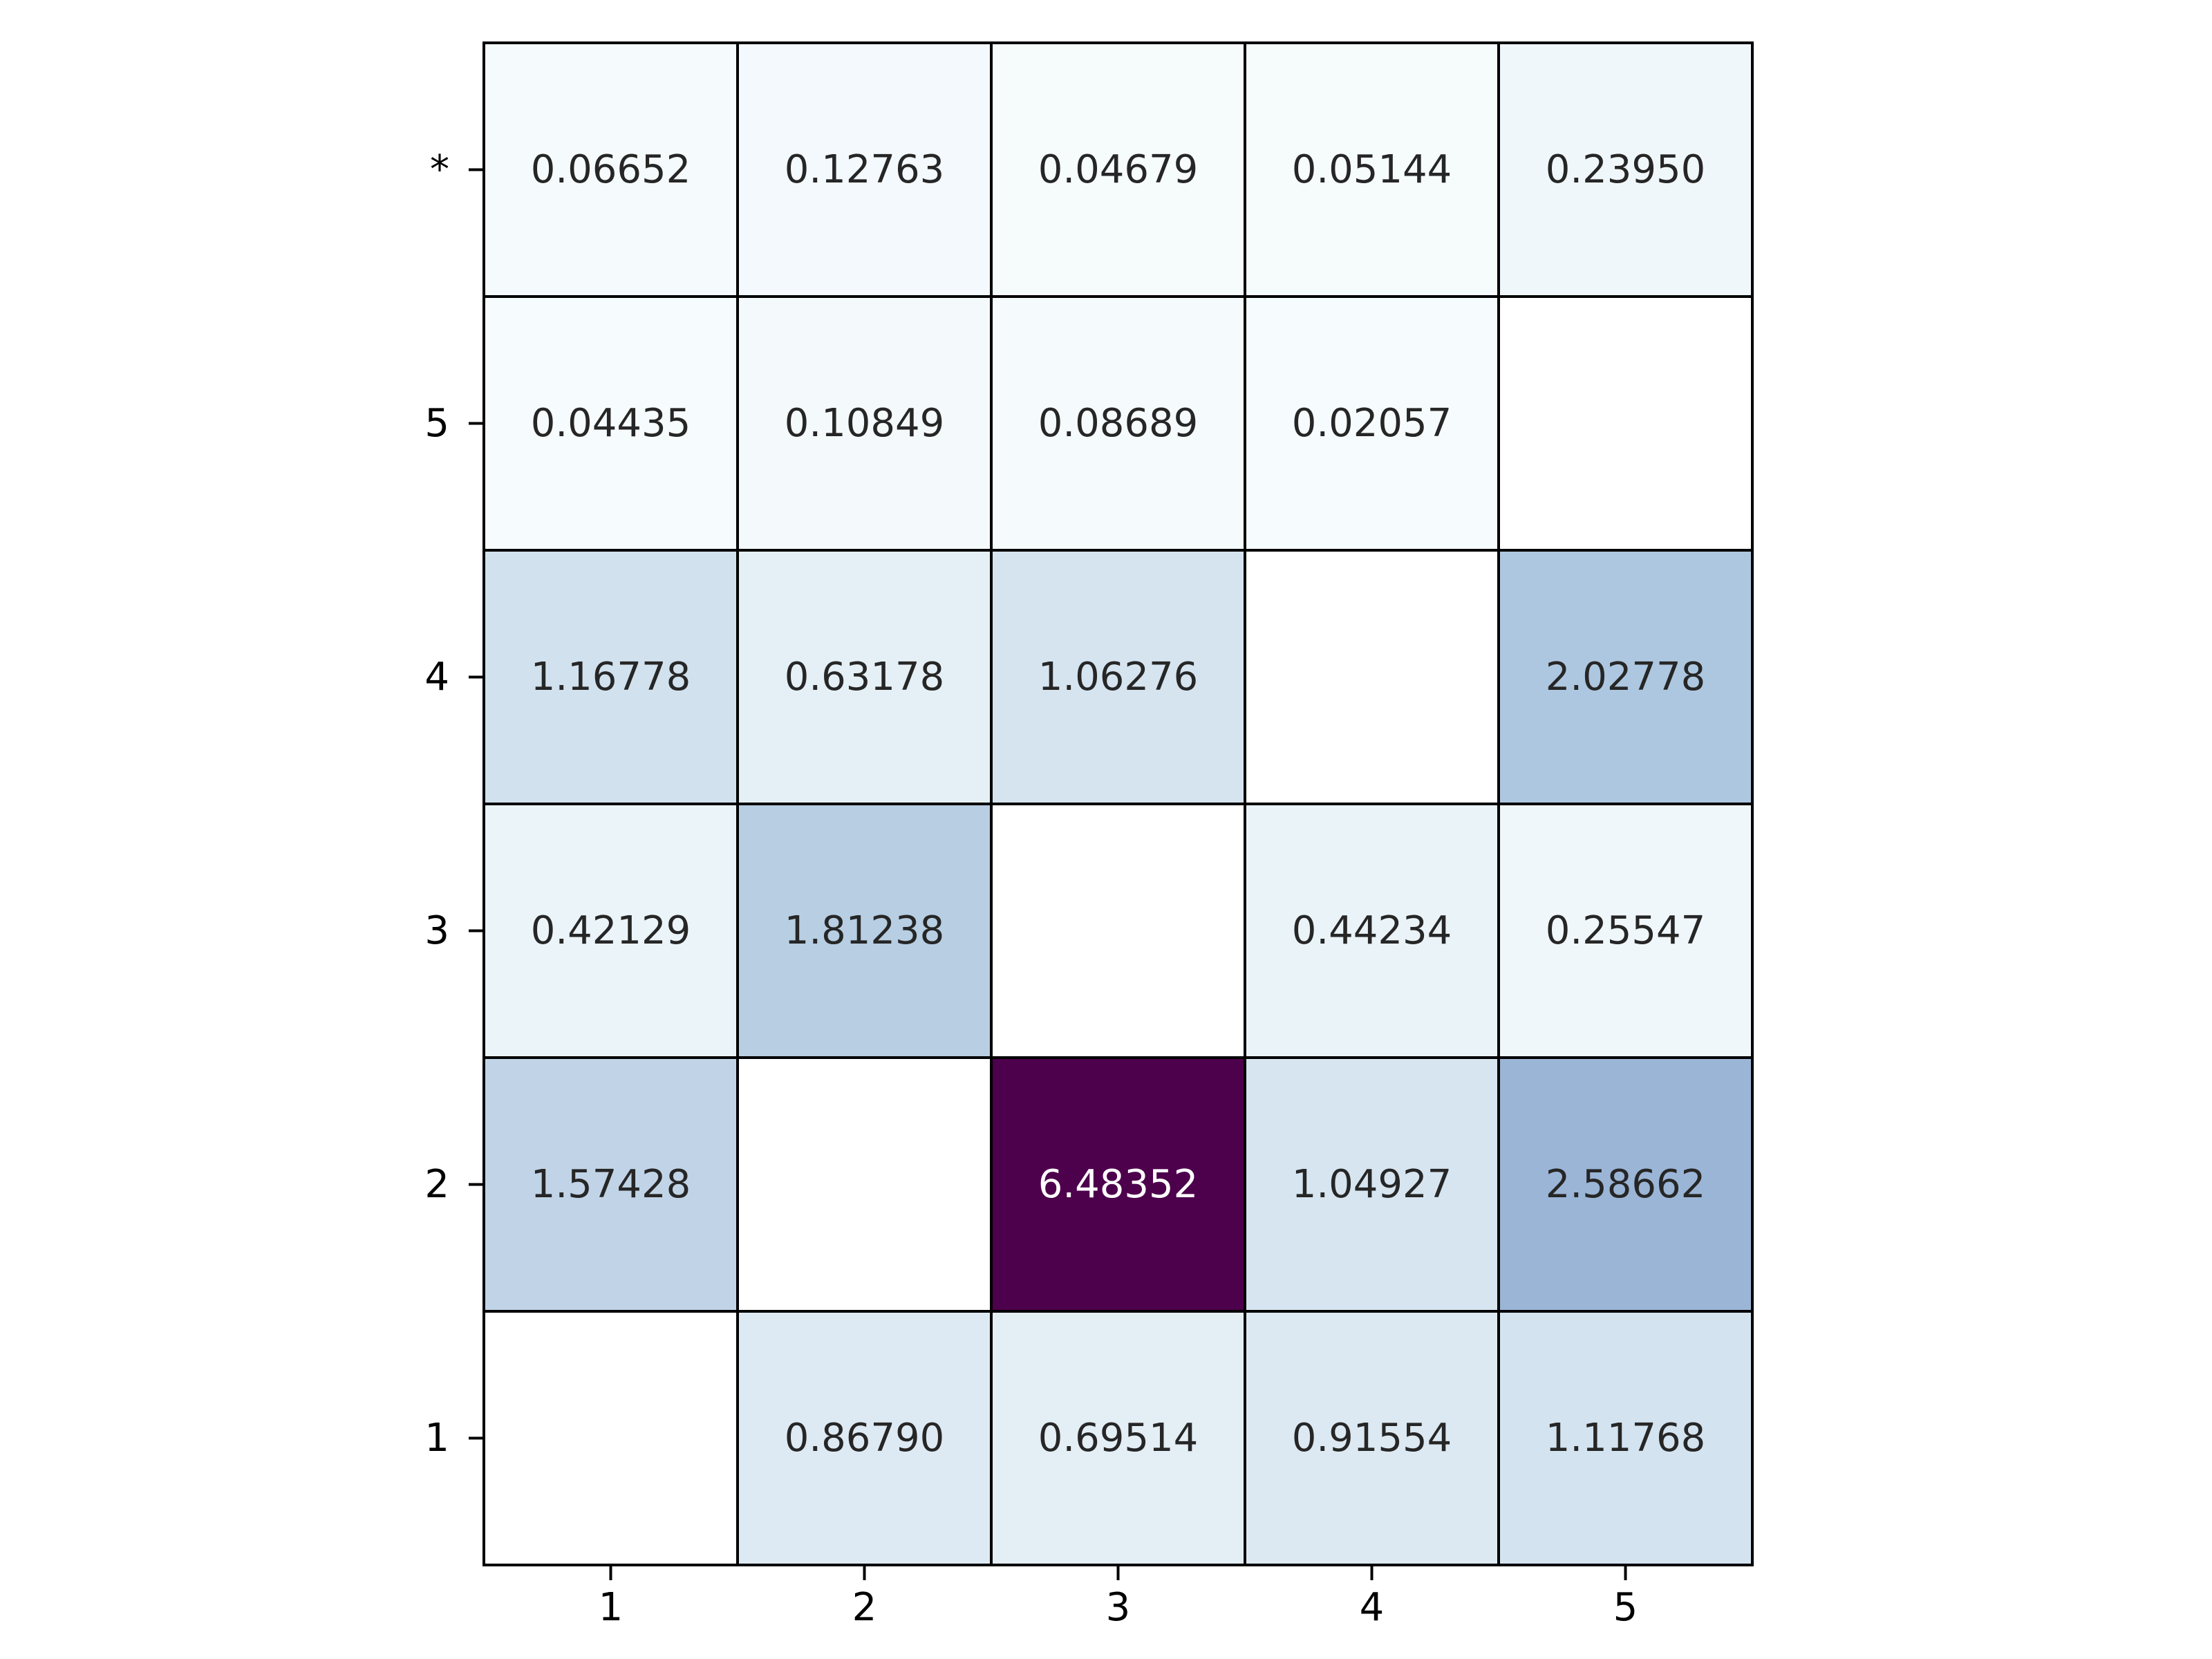  I want to click on heatmap-cell-label-r5-c1: 1.57428, so click(611, 1185).